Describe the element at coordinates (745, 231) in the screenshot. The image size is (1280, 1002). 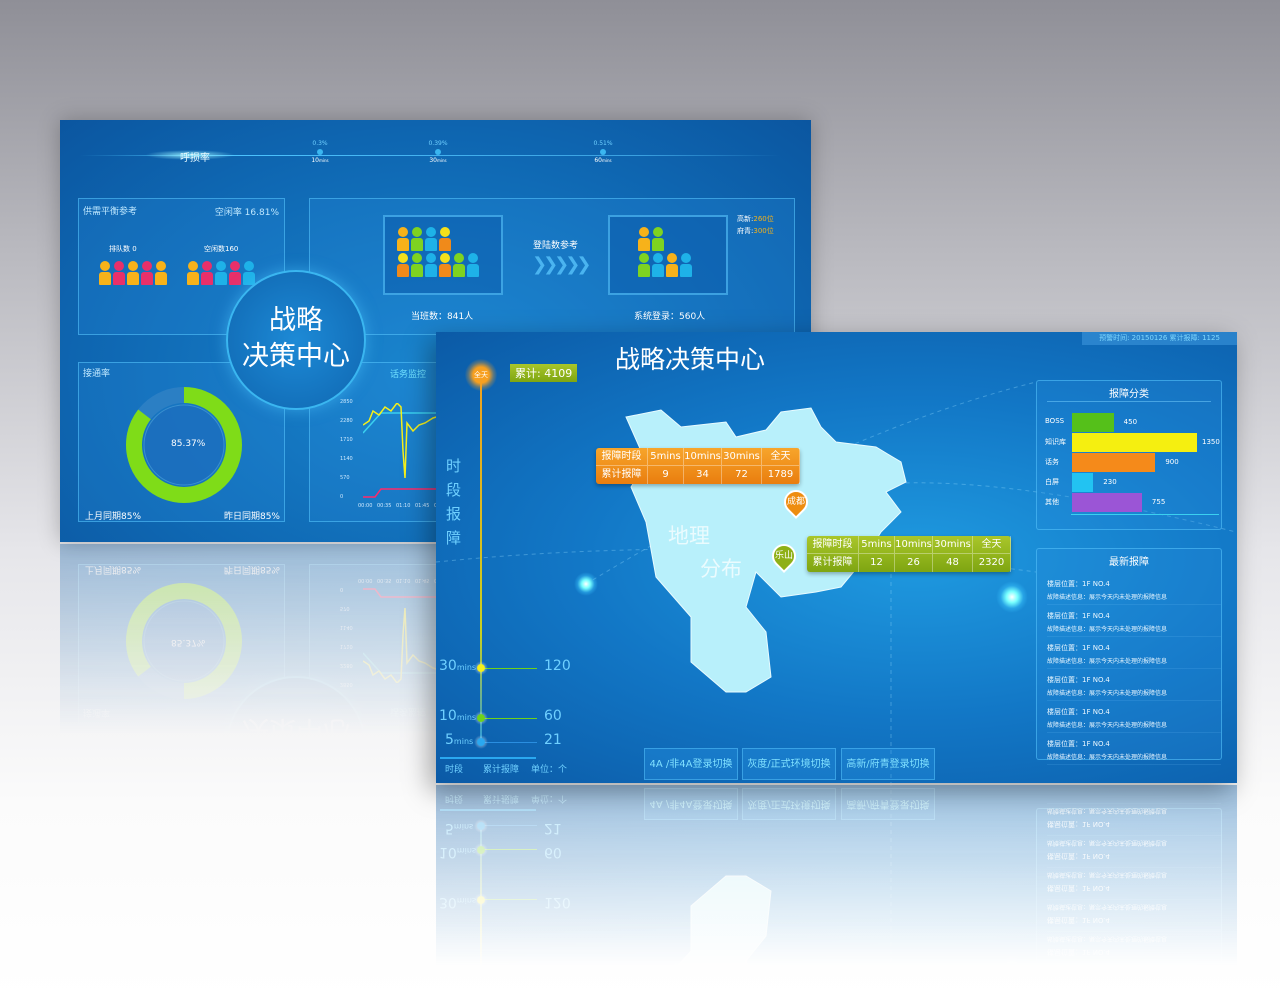
I see `fuqing-label: 府青:` at that location.